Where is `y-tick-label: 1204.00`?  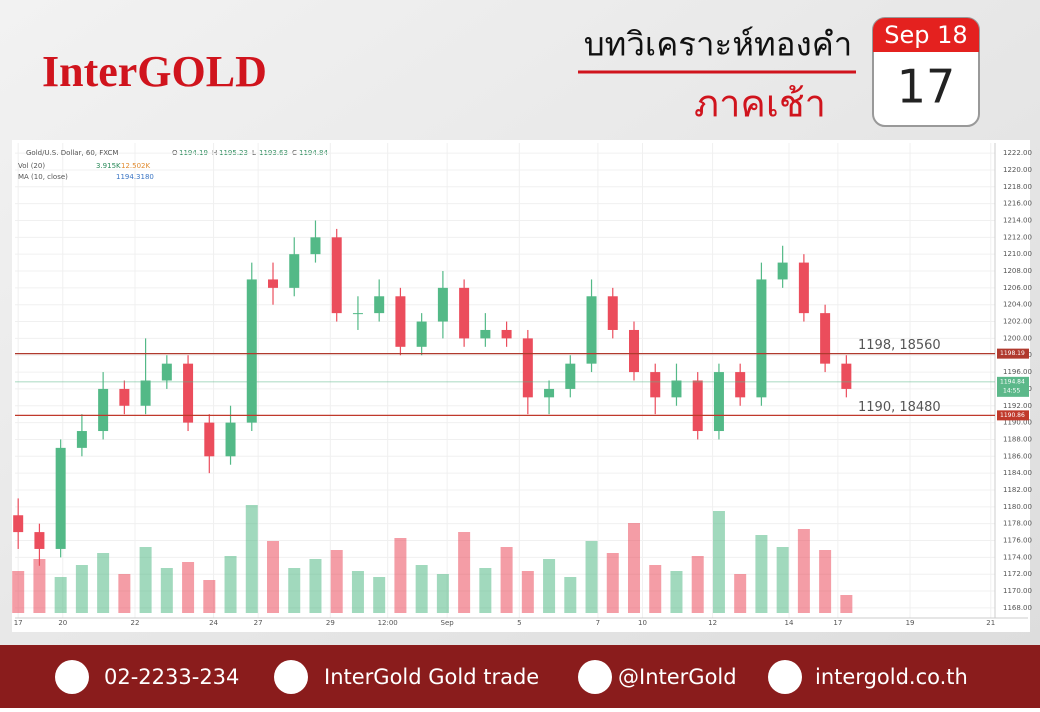
y-tick-label: 1204.00 is located at coordinates (1017, 305).